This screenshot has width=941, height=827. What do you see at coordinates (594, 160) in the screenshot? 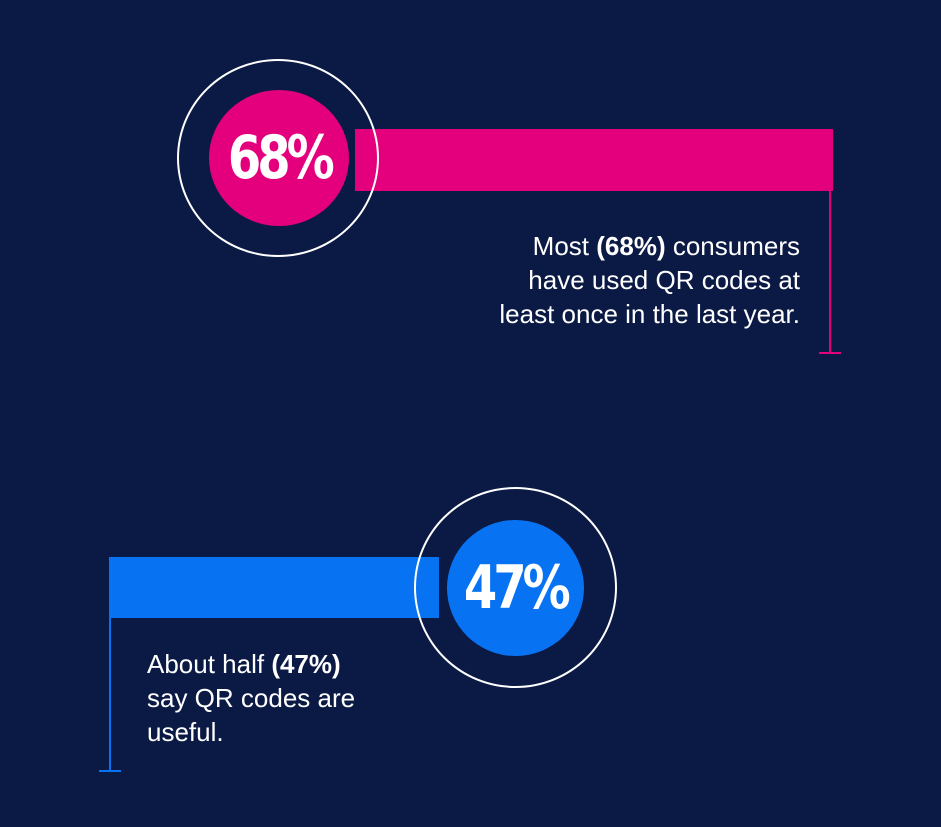
I see `pink-bar` at bounding box center [594, 160].